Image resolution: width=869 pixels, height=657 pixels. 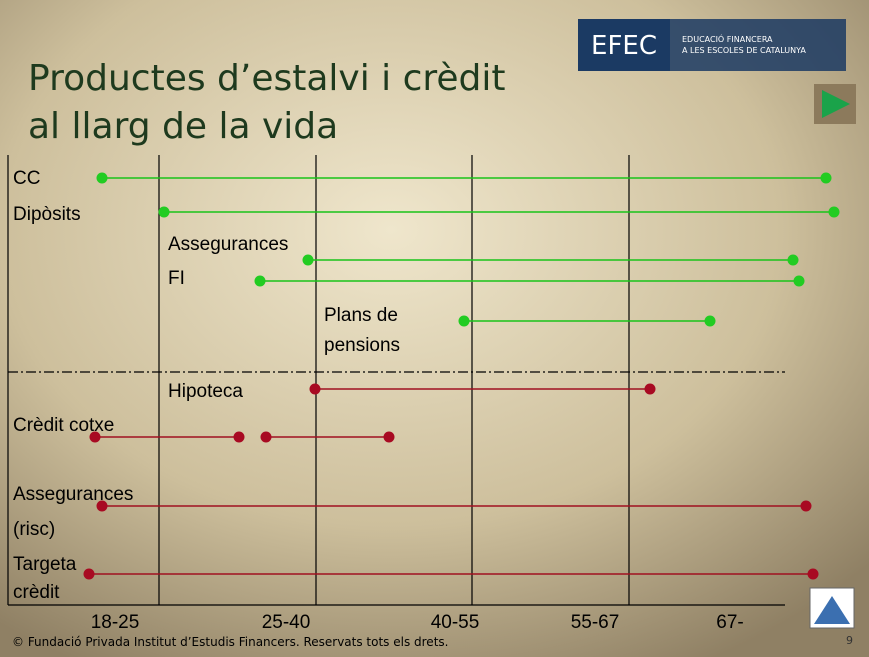 What do you see at coordinates (47, 214) in the screenshot?
I see `label: Dipòsits` at bounding box center [47, 214].